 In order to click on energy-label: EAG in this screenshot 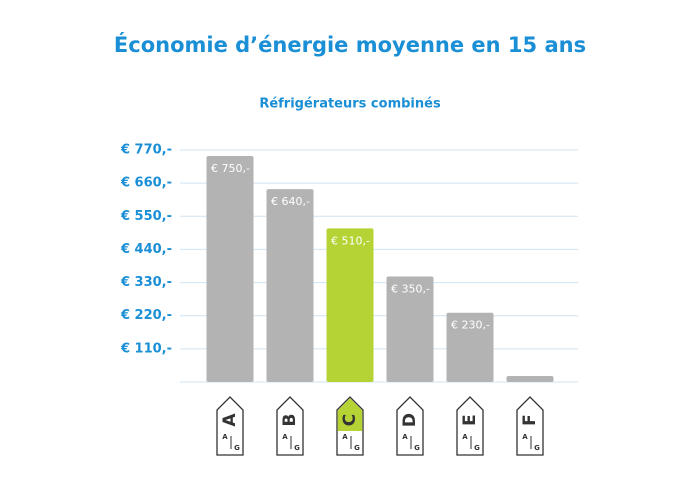, I will do `click(470, 426)`.